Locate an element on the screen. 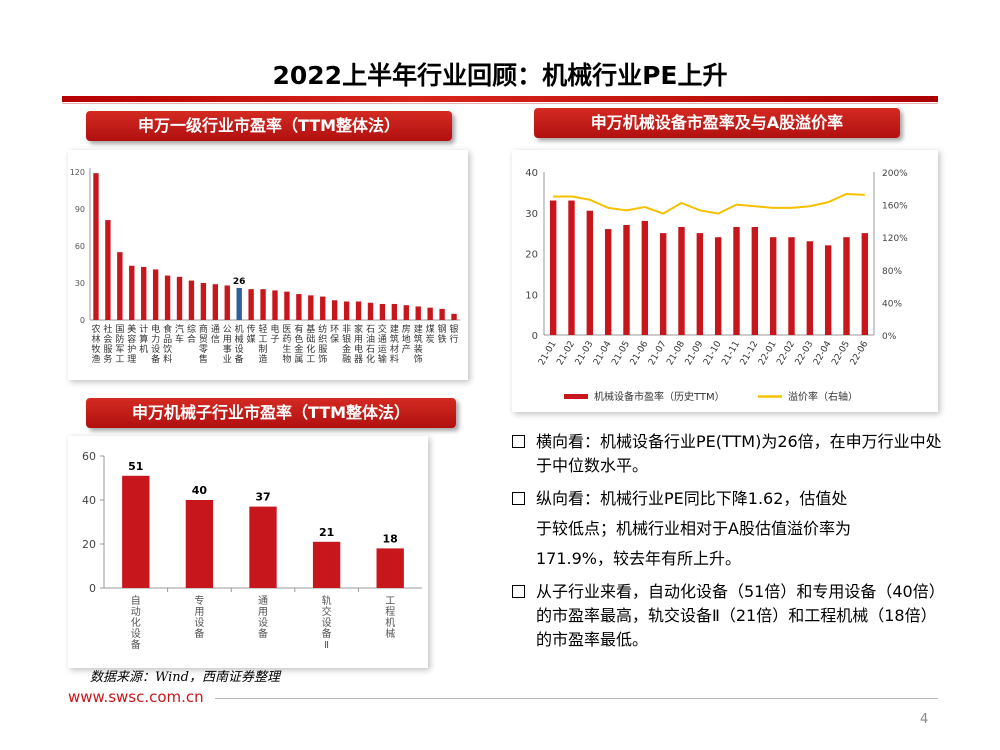 The height and width of the screenshot is (750, 1000). x-tick-label: 务 is located at coordinates (107, 359).